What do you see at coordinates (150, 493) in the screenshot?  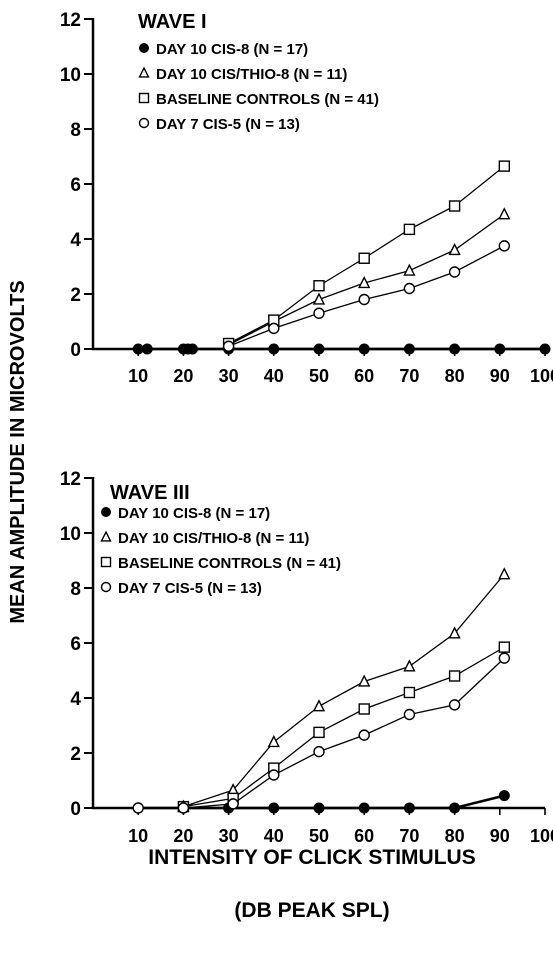 I see `chart-title: WAVE III` at bounding box center [150, 493].